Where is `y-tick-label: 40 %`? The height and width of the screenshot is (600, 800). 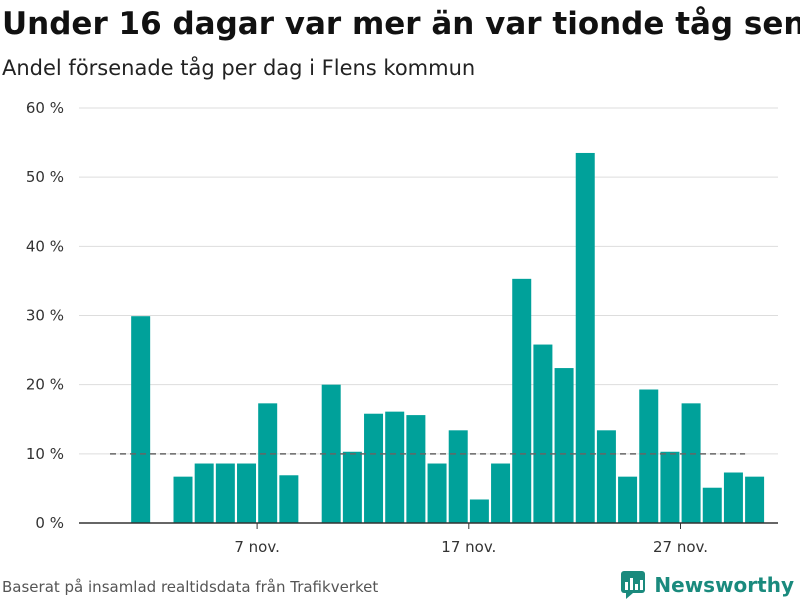 y-tick-label: 40 % is located at coordinates (45, 246).